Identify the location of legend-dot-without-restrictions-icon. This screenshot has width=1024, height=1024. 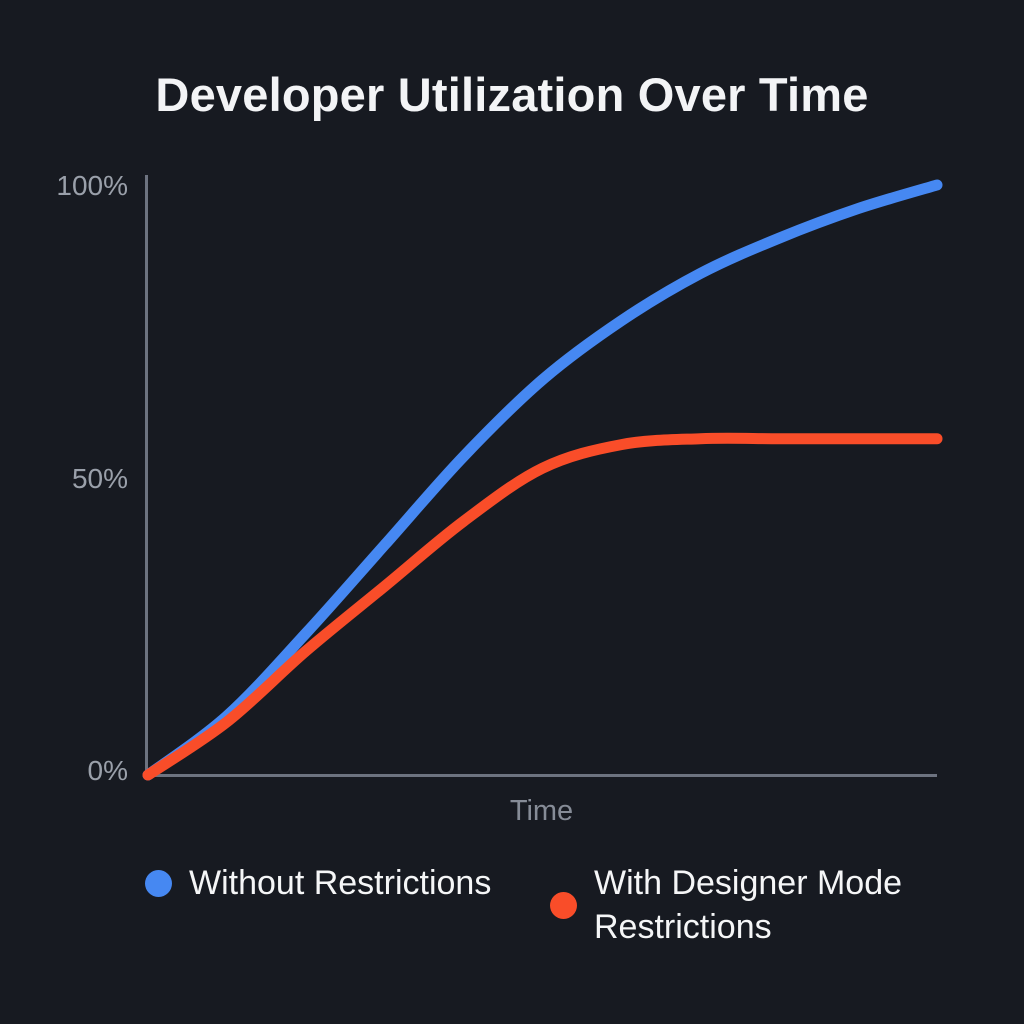
(158, 883).